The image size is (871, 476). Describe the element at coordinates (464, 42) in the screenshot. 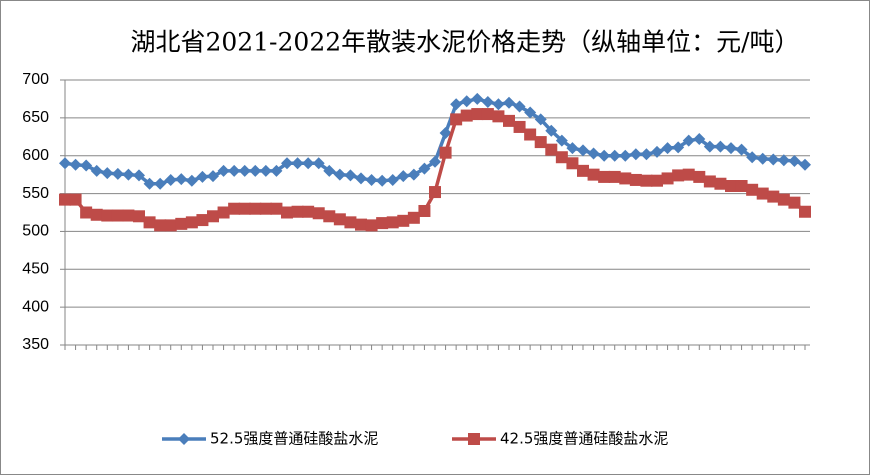

I see `chart-title: 湖北省2021-2022年散装水泥价格走势（纵轴单位：元/吨）` at that location.